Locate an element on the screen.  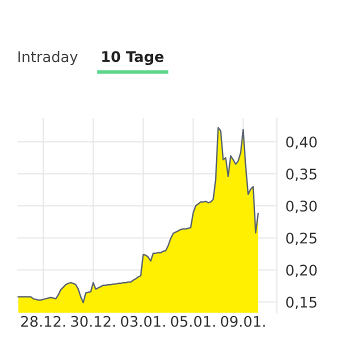
y-tick-label: 0,30 is located at coordinates (301, 207).